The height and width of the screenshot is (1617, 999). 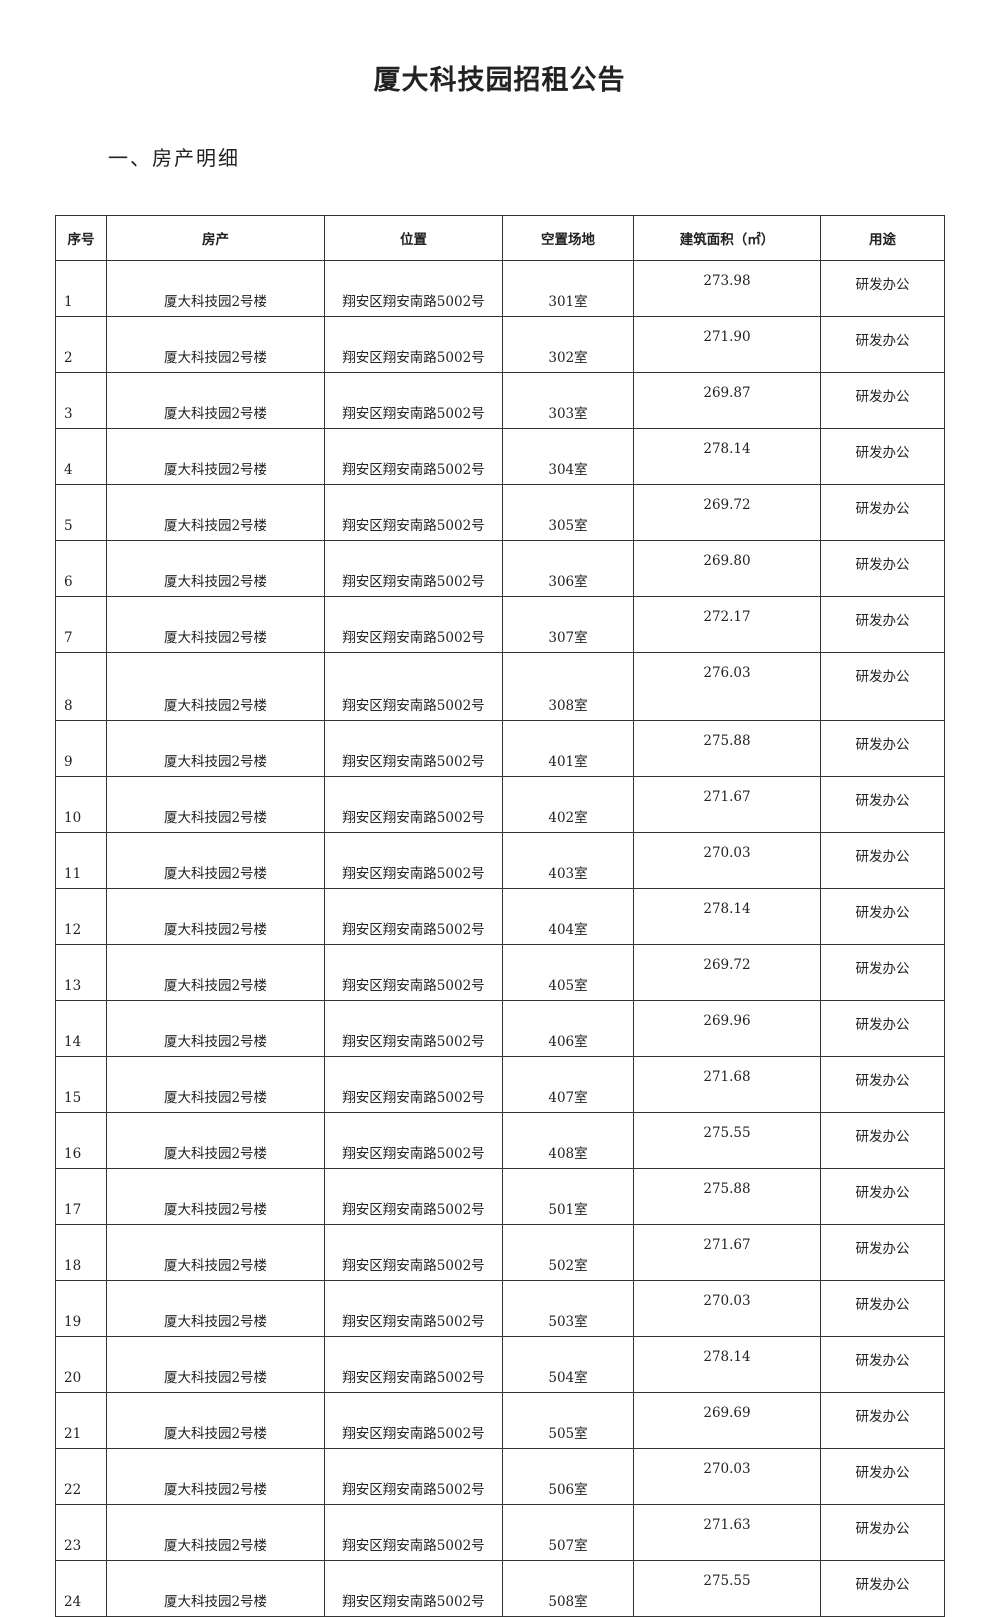 What do you see at coordinates (568, 1140) in the screenshot?
I see `cell-vacant-space: 408室` at bounding box center [568, 1140].